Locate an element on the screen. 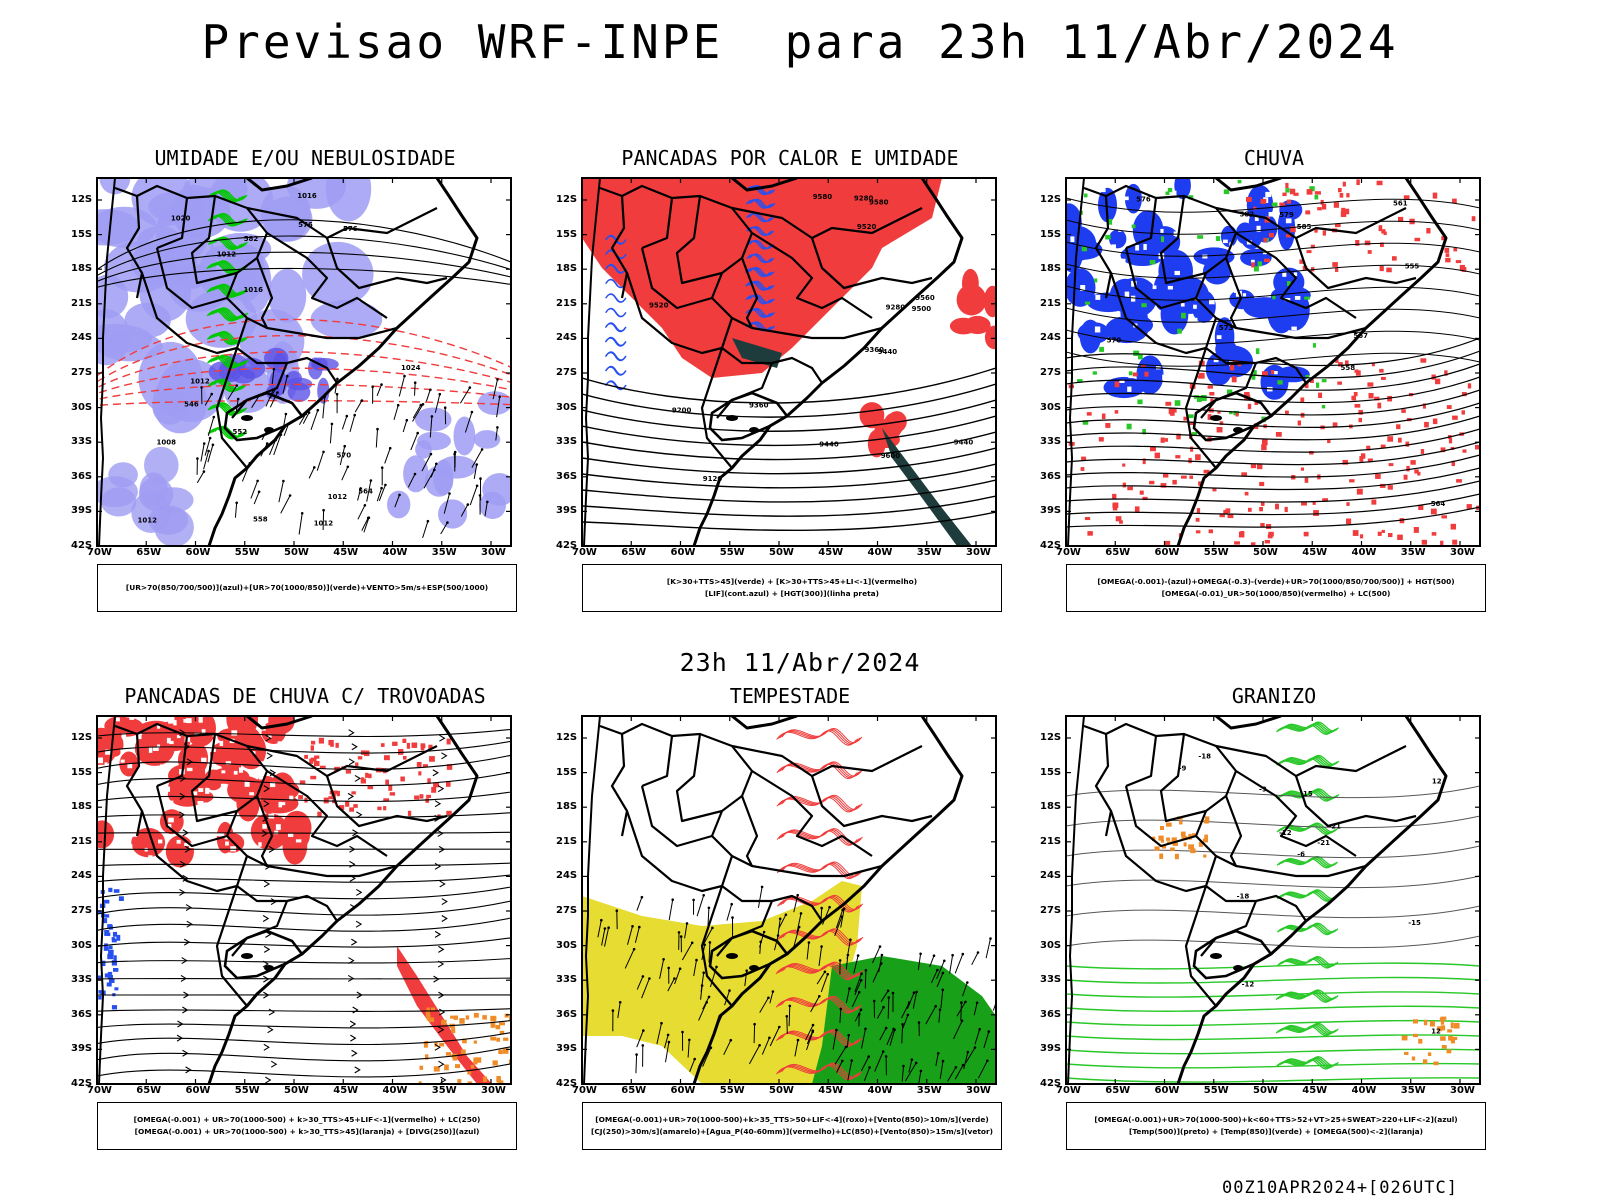 The width and height of the screenshot is (1600, 1204). contour-label: 9520 is located at coordinates (659, 306).